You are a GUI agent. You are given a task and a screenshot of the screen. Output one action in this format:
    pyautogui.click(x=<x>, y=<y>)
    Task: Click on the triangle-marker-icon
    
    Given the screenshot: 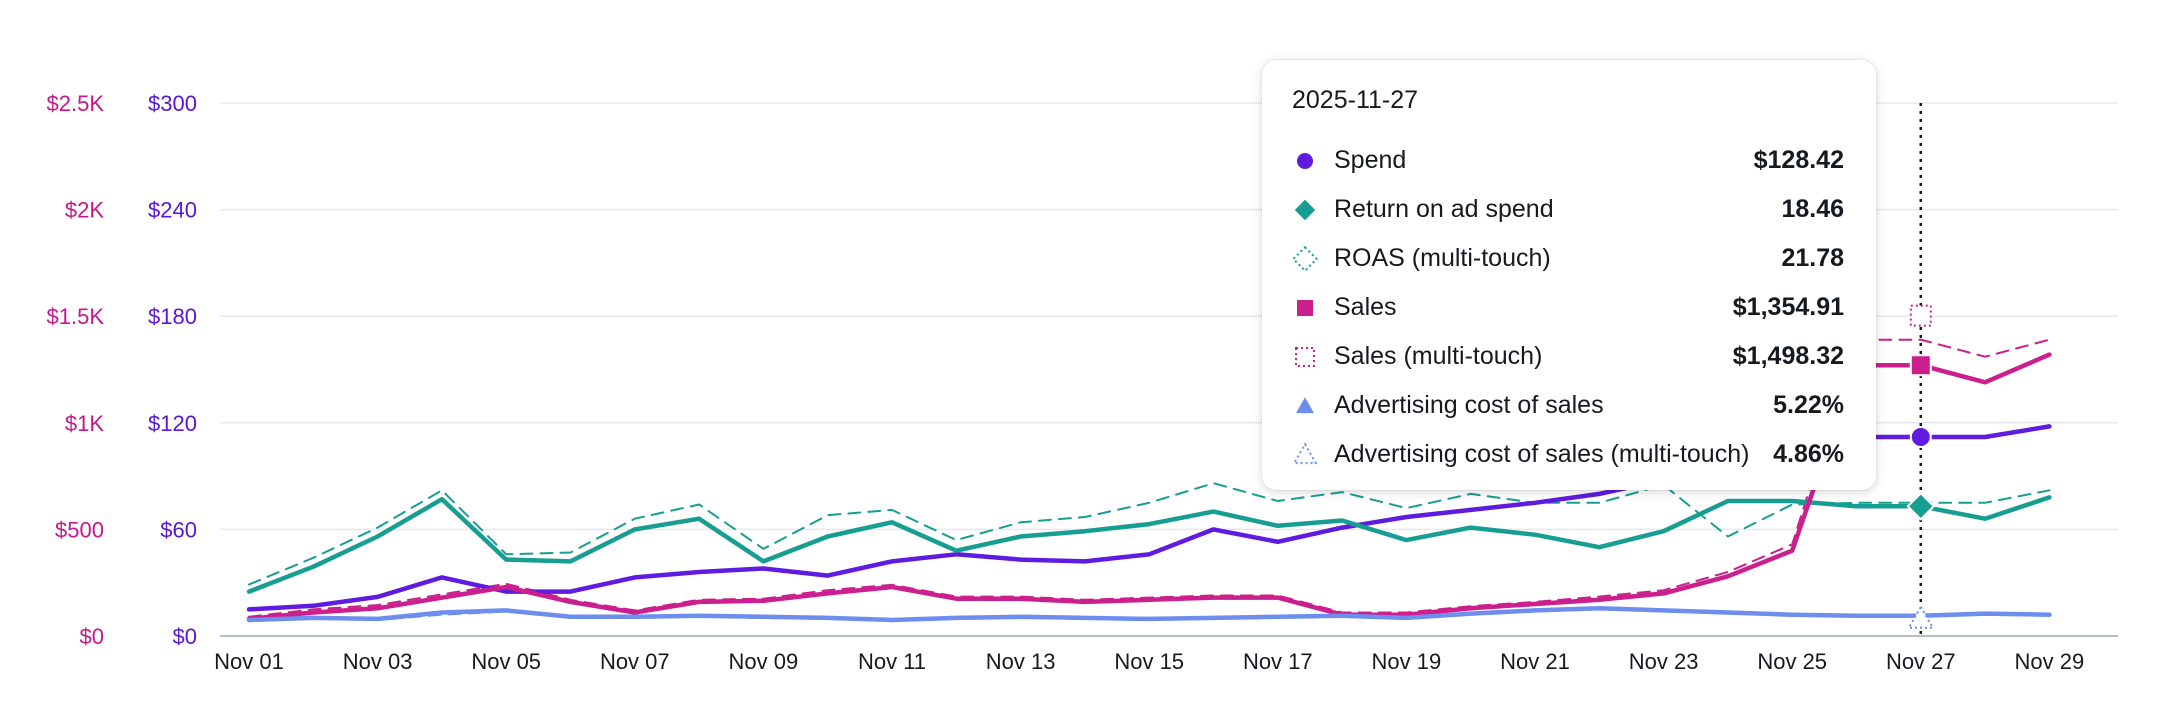 What is the action you would take?
    pyautogui.click(x=1305, y=405)
    